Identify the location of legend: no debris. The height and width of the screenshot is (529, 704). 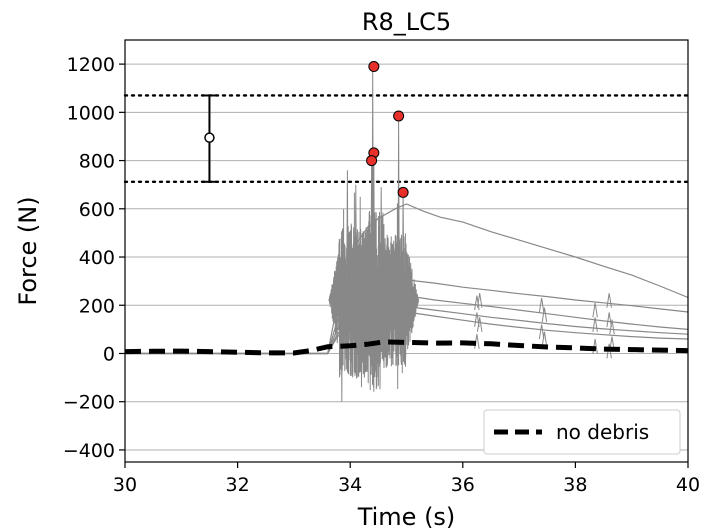
(582, 432).